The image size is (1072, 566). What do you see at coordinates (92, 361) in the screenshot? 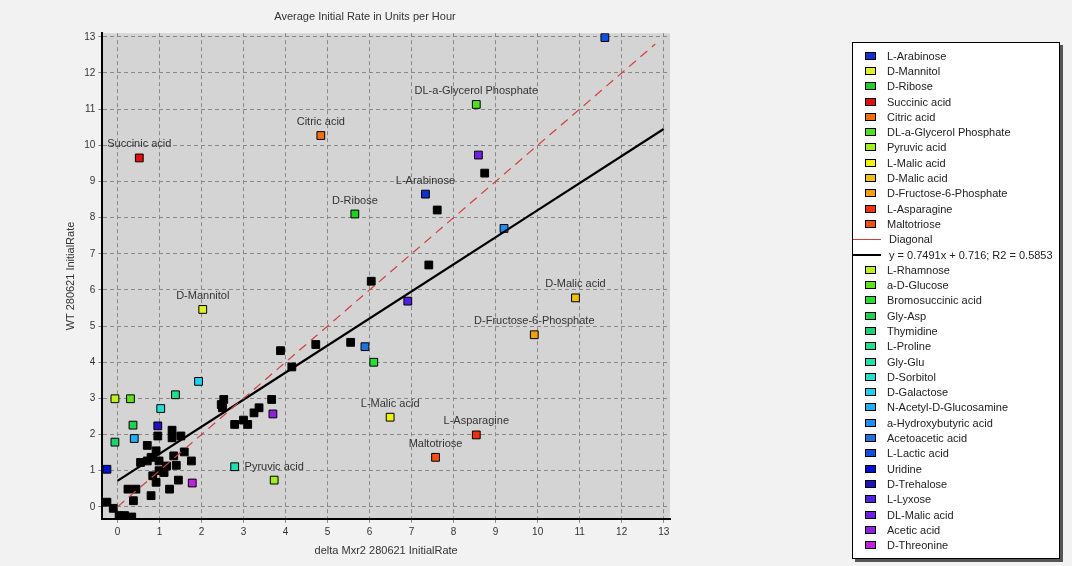
I see `y-tick-label: 4` at bounding box center [92, 361].